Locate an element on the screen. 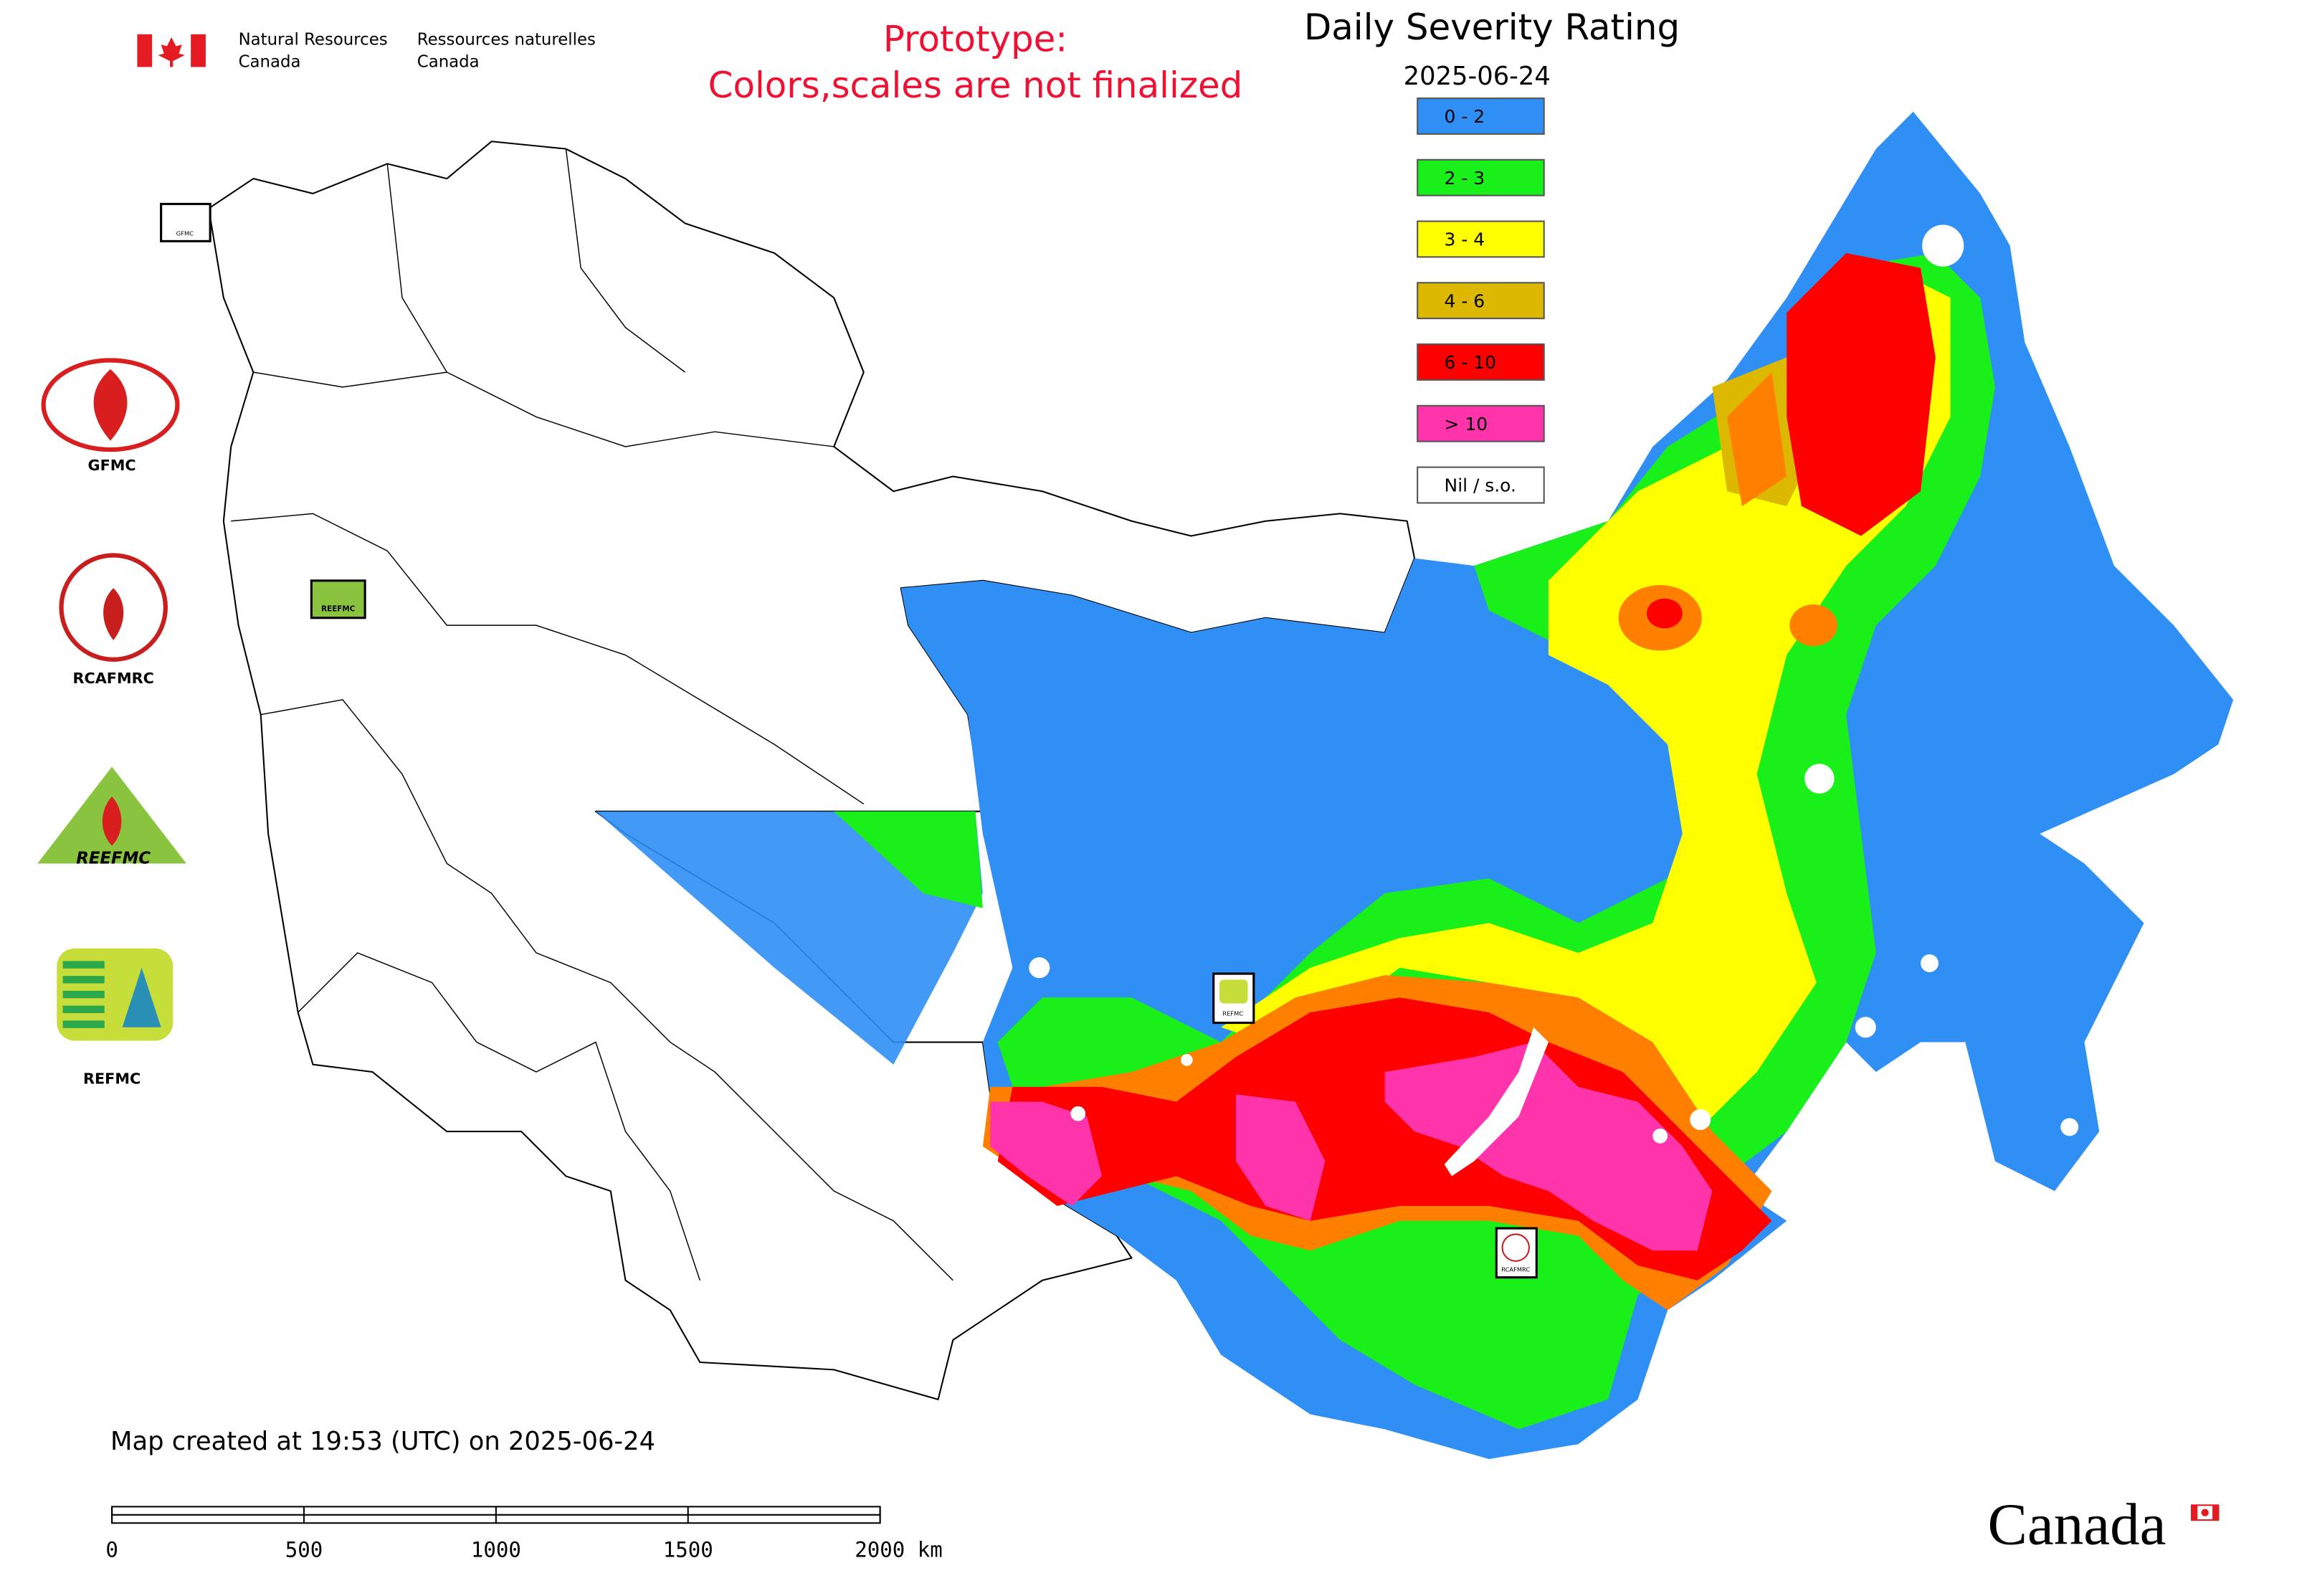 This screenshot has height=1596, width=2302. notice: Prototype: is located at coordinates (975, 39).